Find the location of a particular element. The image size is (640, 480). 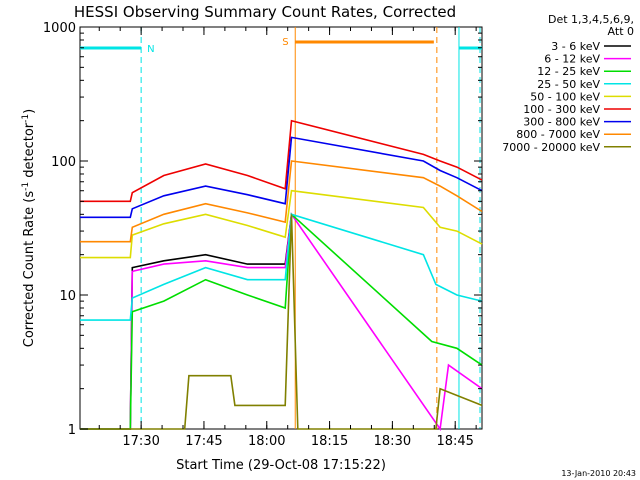

legend-label-2: 12 - 25 keV is located at coordinates (568, 71).